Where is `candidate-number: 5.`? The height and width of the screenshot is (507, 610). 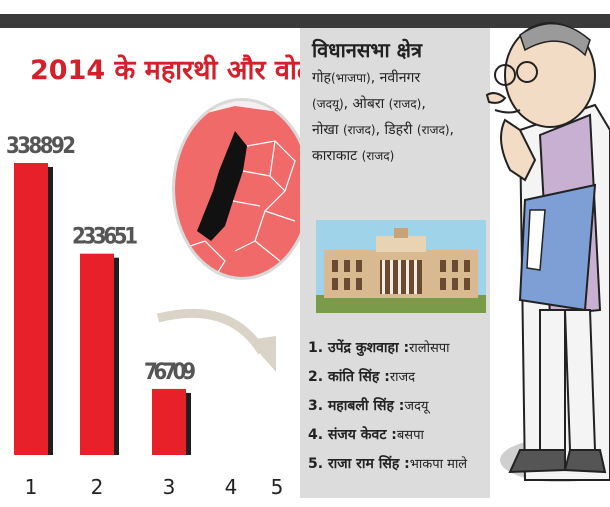
candidate-number: 5. is located at coordinates (316, 464).